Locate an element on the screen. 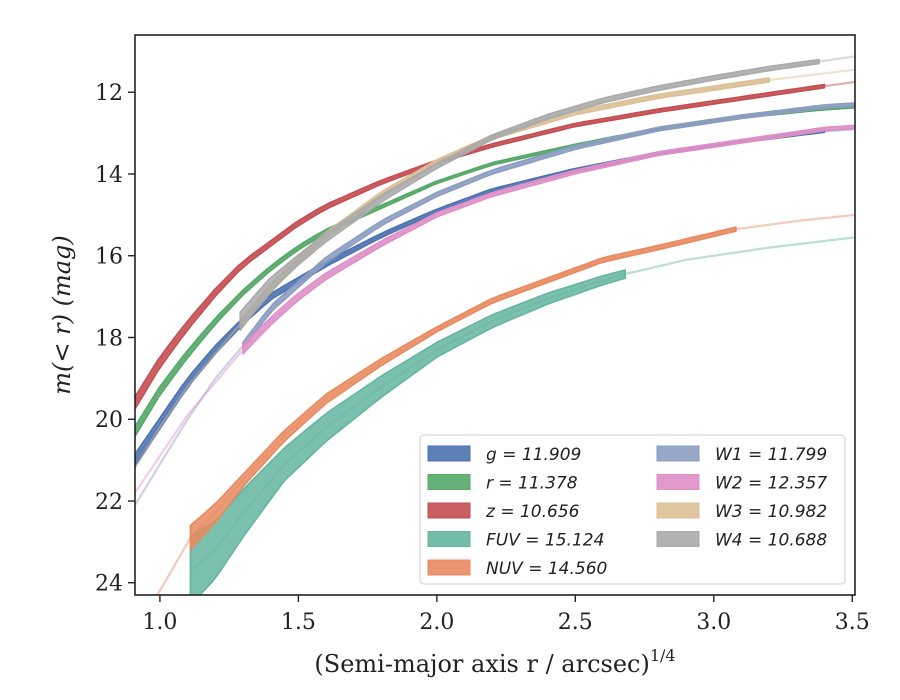 The width and height of the screenshot is (900, 700). legend-label: NUV = 14.560 is located at coordinates (546, 569).